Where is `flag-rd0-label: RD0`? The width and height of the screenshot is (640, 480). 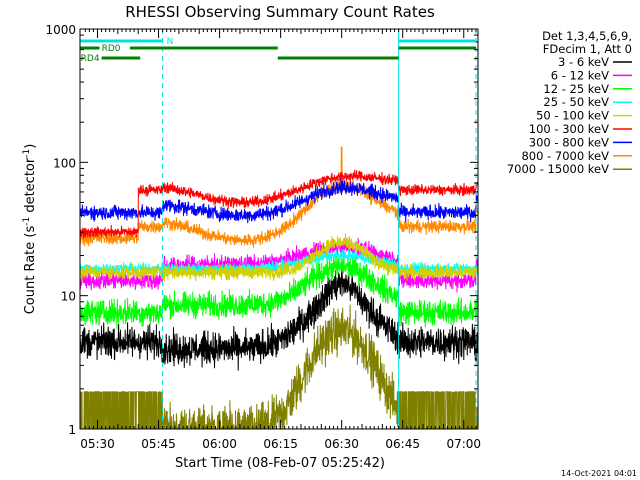 flag-rd0-label: RD0 is located at coordinates (111, 49).